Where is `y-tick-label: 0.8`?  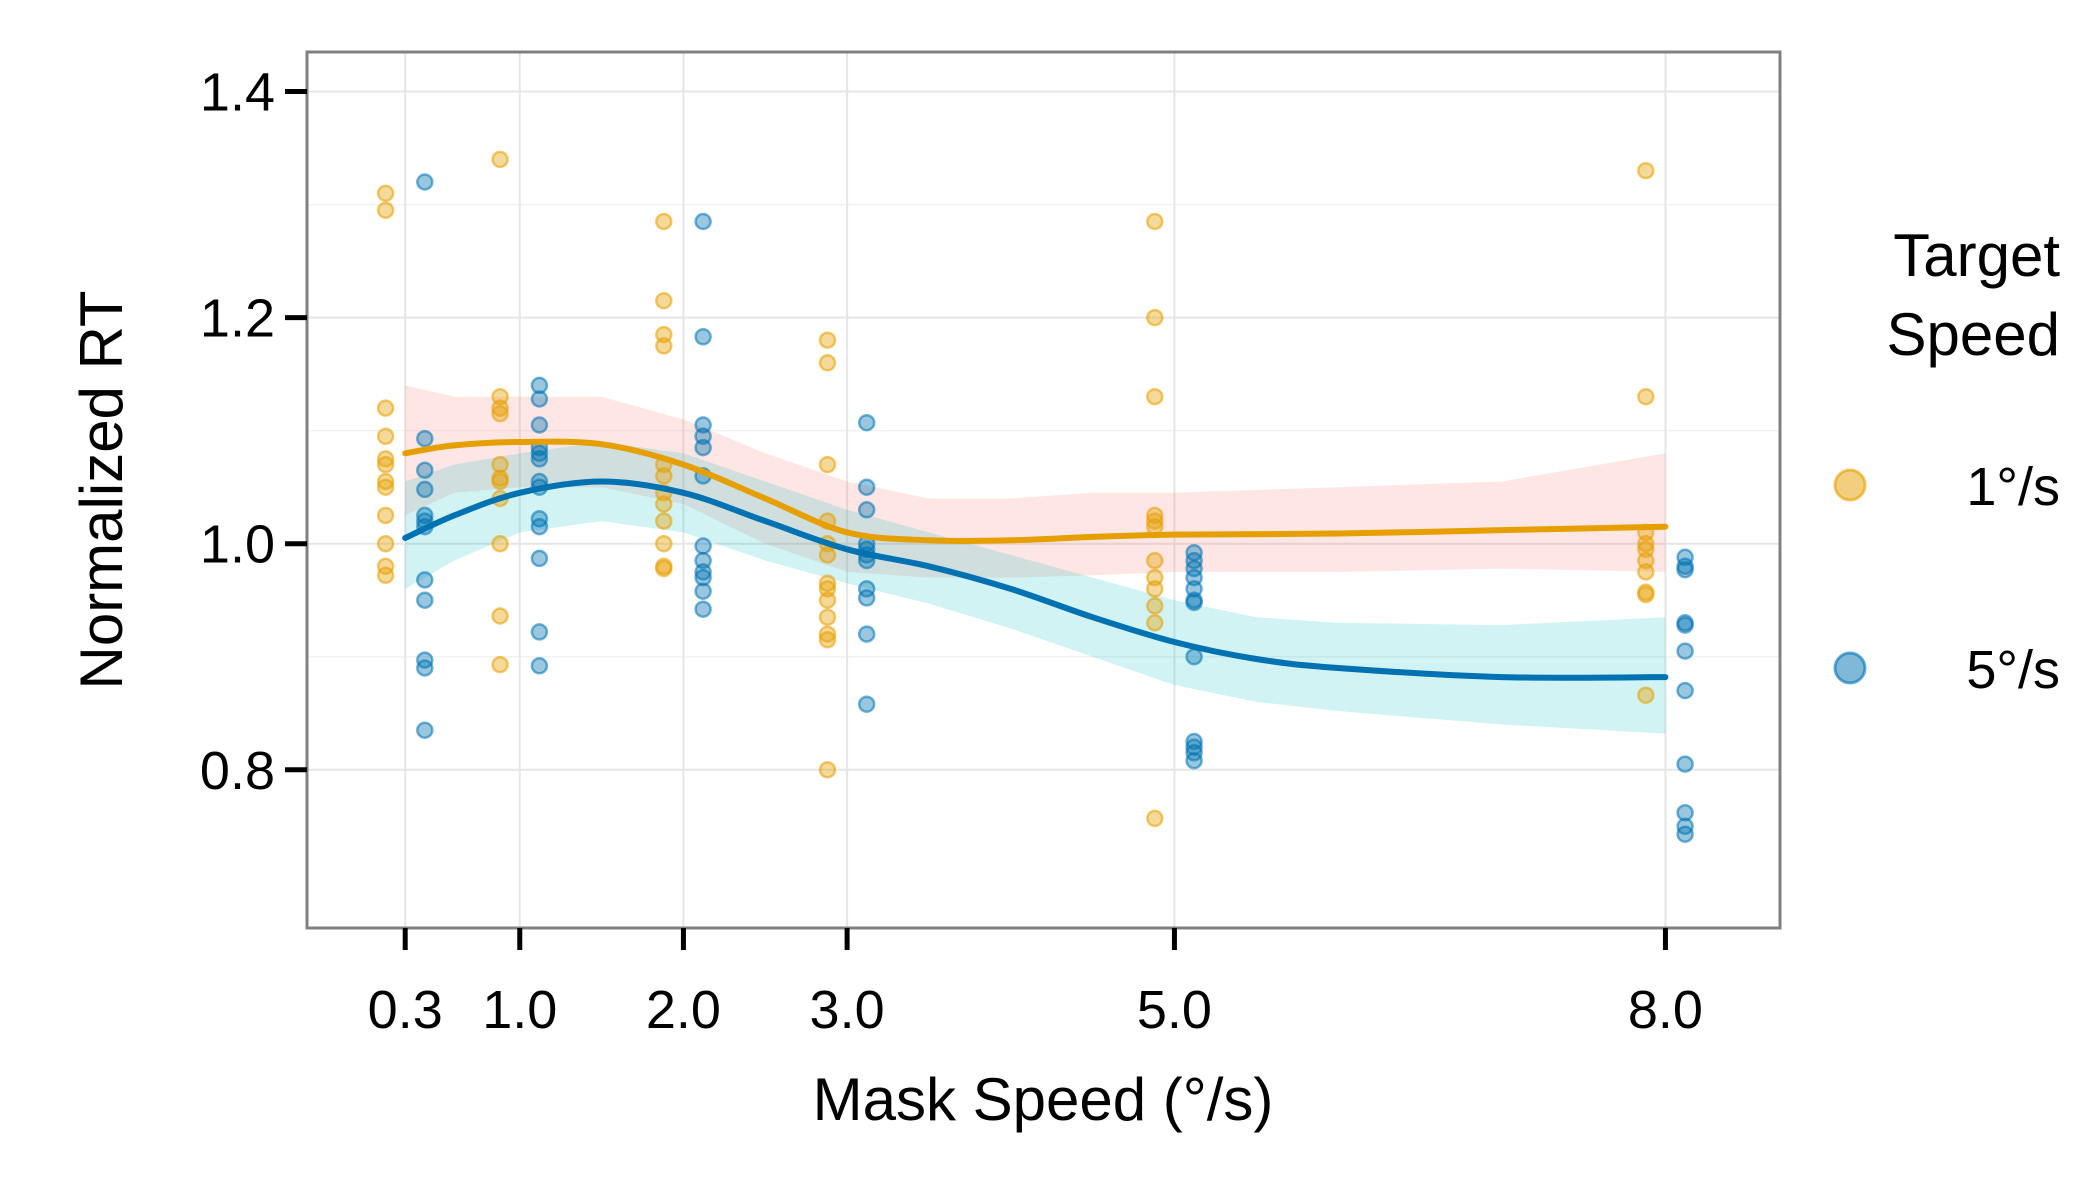
y-tick-label: 0.8 is located at coordinates (237, 771).